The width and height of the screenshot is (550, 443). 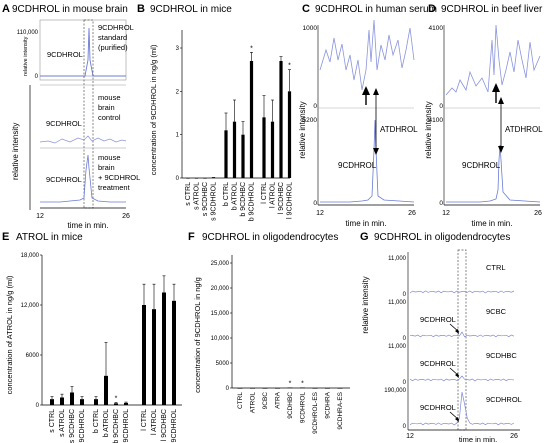 I want to click on bar-l-ctrl, so click(x=264, y=147).